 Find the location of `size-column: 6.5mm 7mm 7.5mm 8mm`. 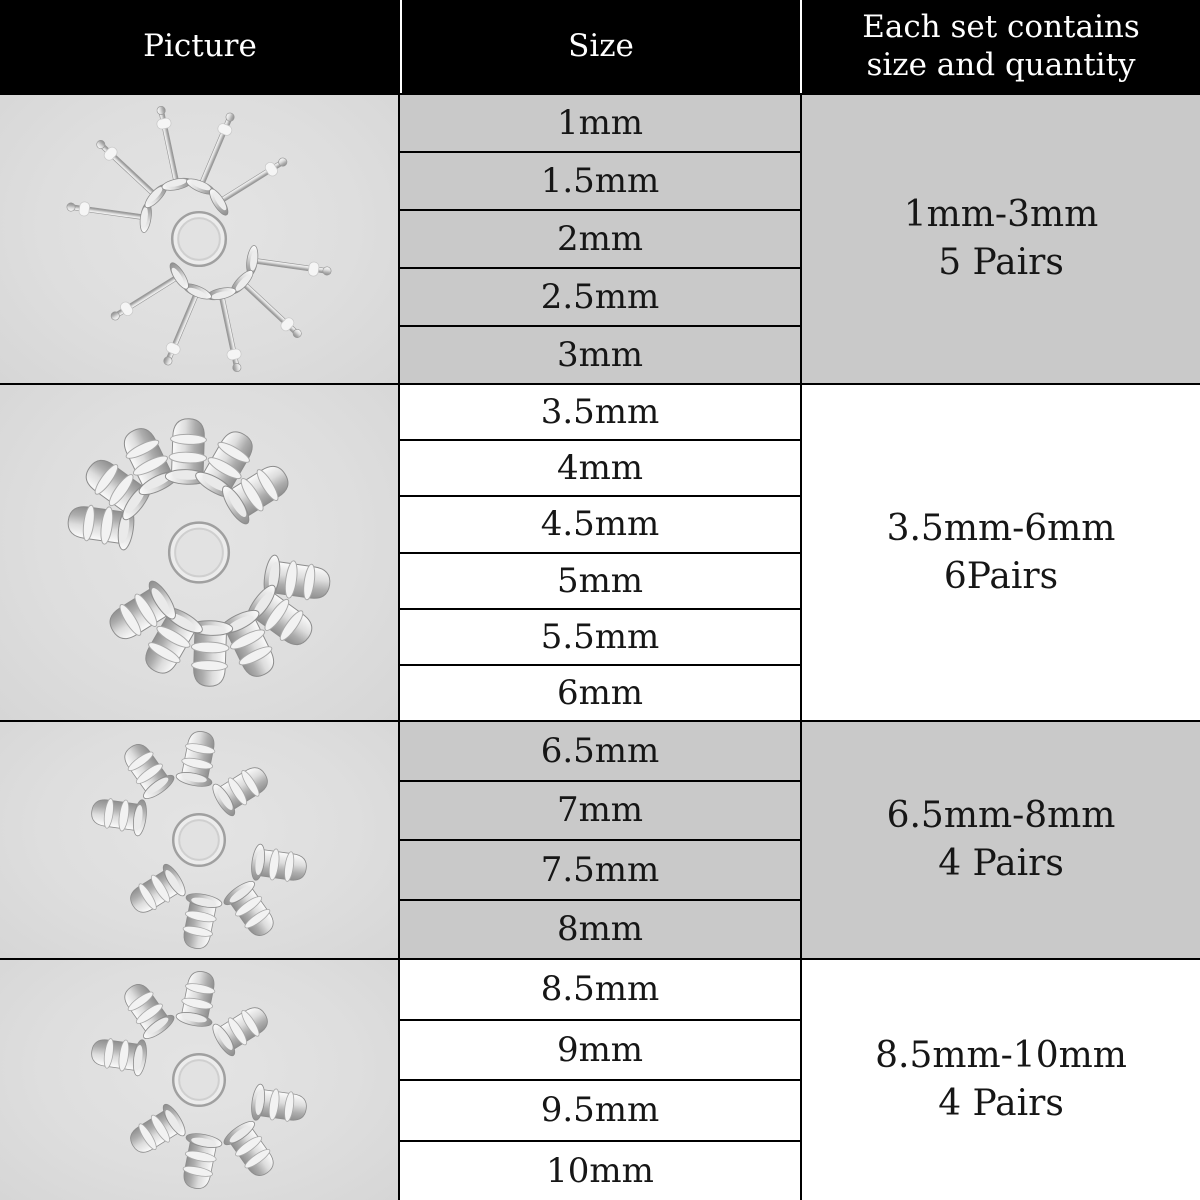

size-column: 6.5mm 7mm 7.5mm 8mm is located at coordinates (600, 840).